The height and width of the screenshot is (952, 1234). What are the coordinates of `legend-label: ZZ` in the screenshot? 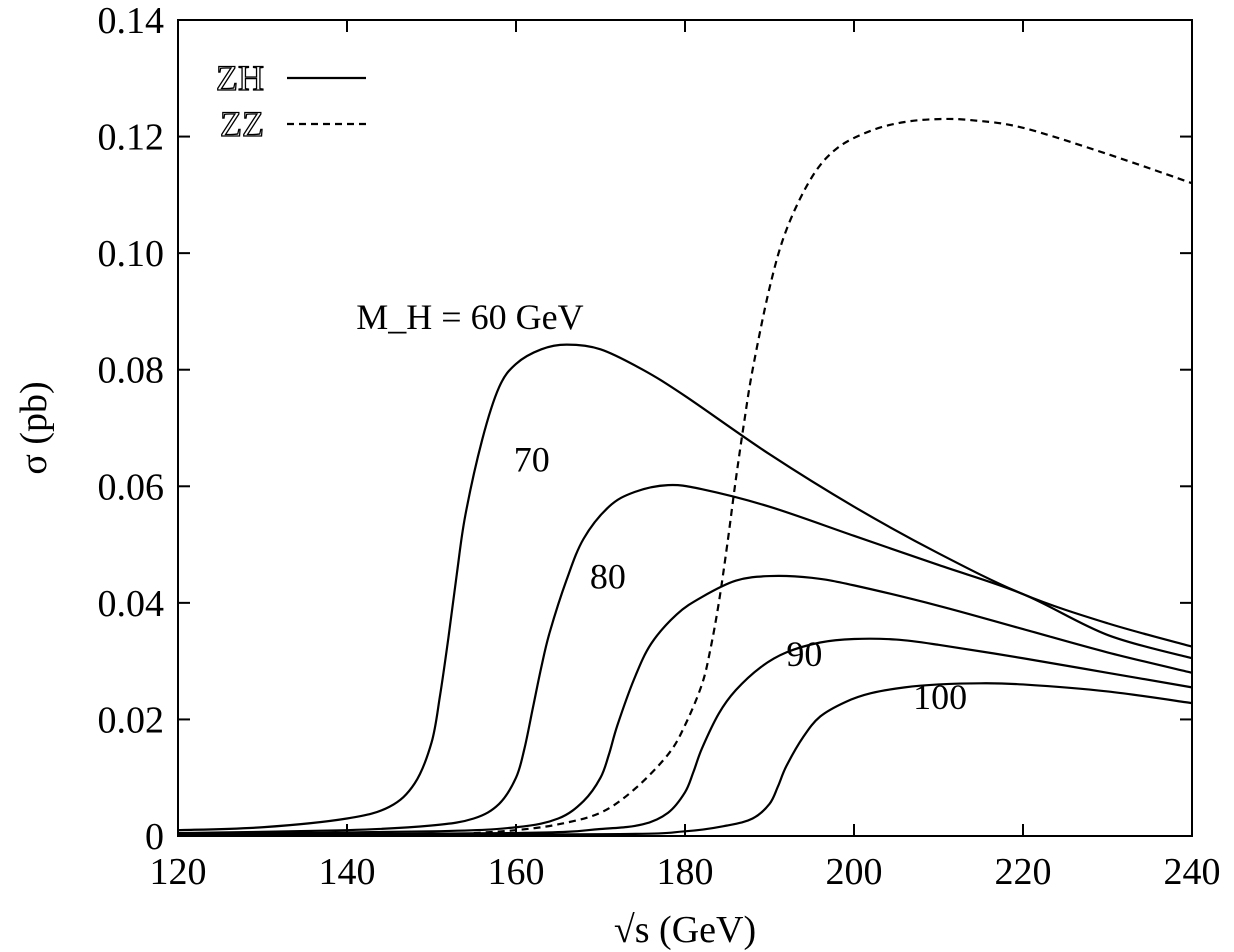 It's located at (242, 124).